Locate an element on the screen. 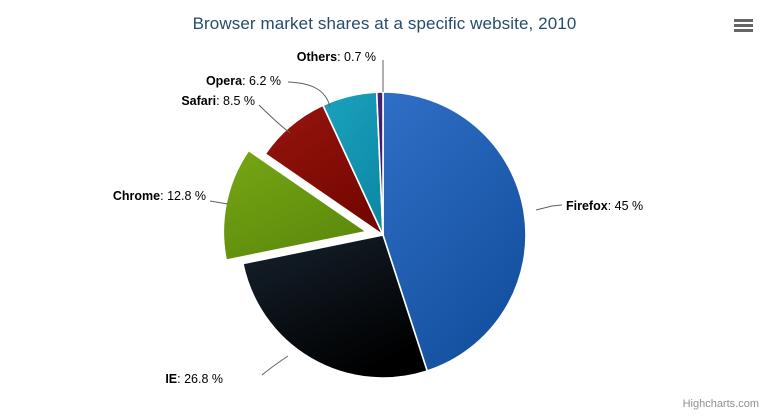  data-label-value: 6.2 % is located at coordinates (265, 81).